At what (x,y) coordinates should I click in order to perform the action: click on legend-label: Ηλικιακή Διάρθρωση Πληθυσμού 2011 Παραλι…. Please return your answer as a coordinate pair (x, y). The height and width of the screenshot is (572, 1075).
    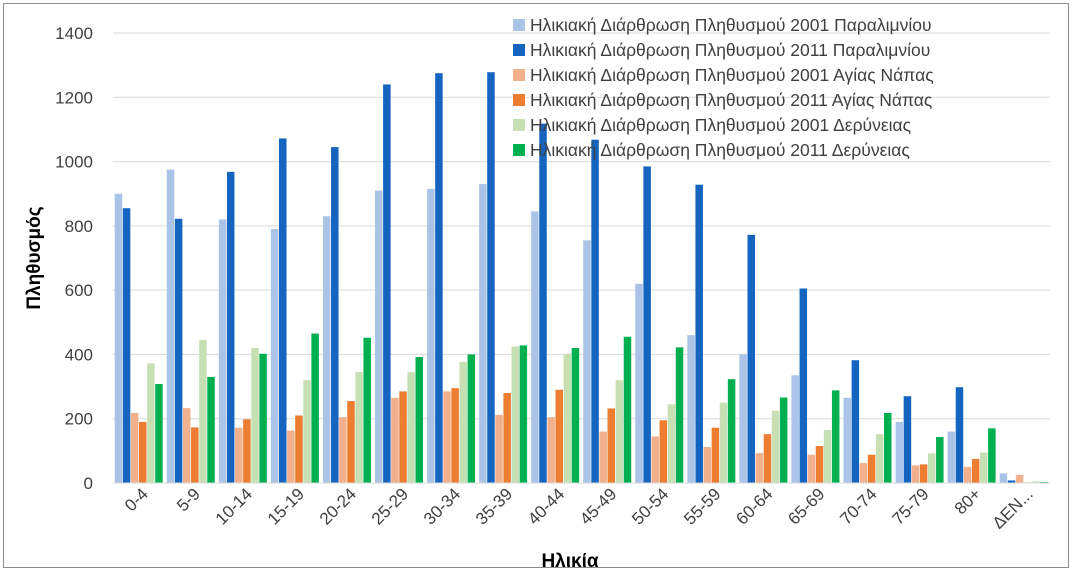
    Looking at the image, I should click on (730, 50).